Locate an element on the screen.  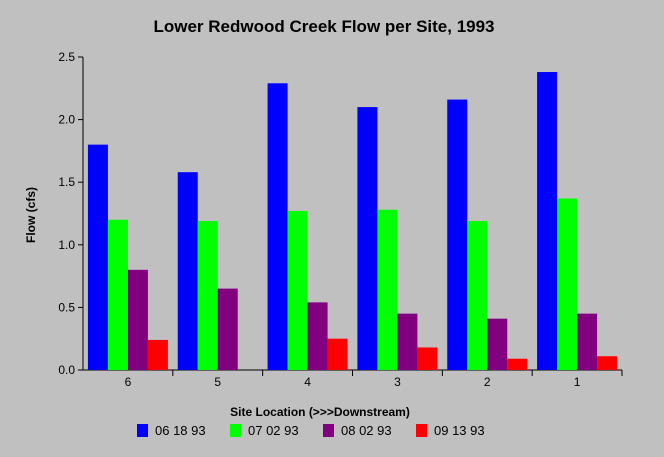
y-tick-label: 0.5 is located at coordinates (66, 307).